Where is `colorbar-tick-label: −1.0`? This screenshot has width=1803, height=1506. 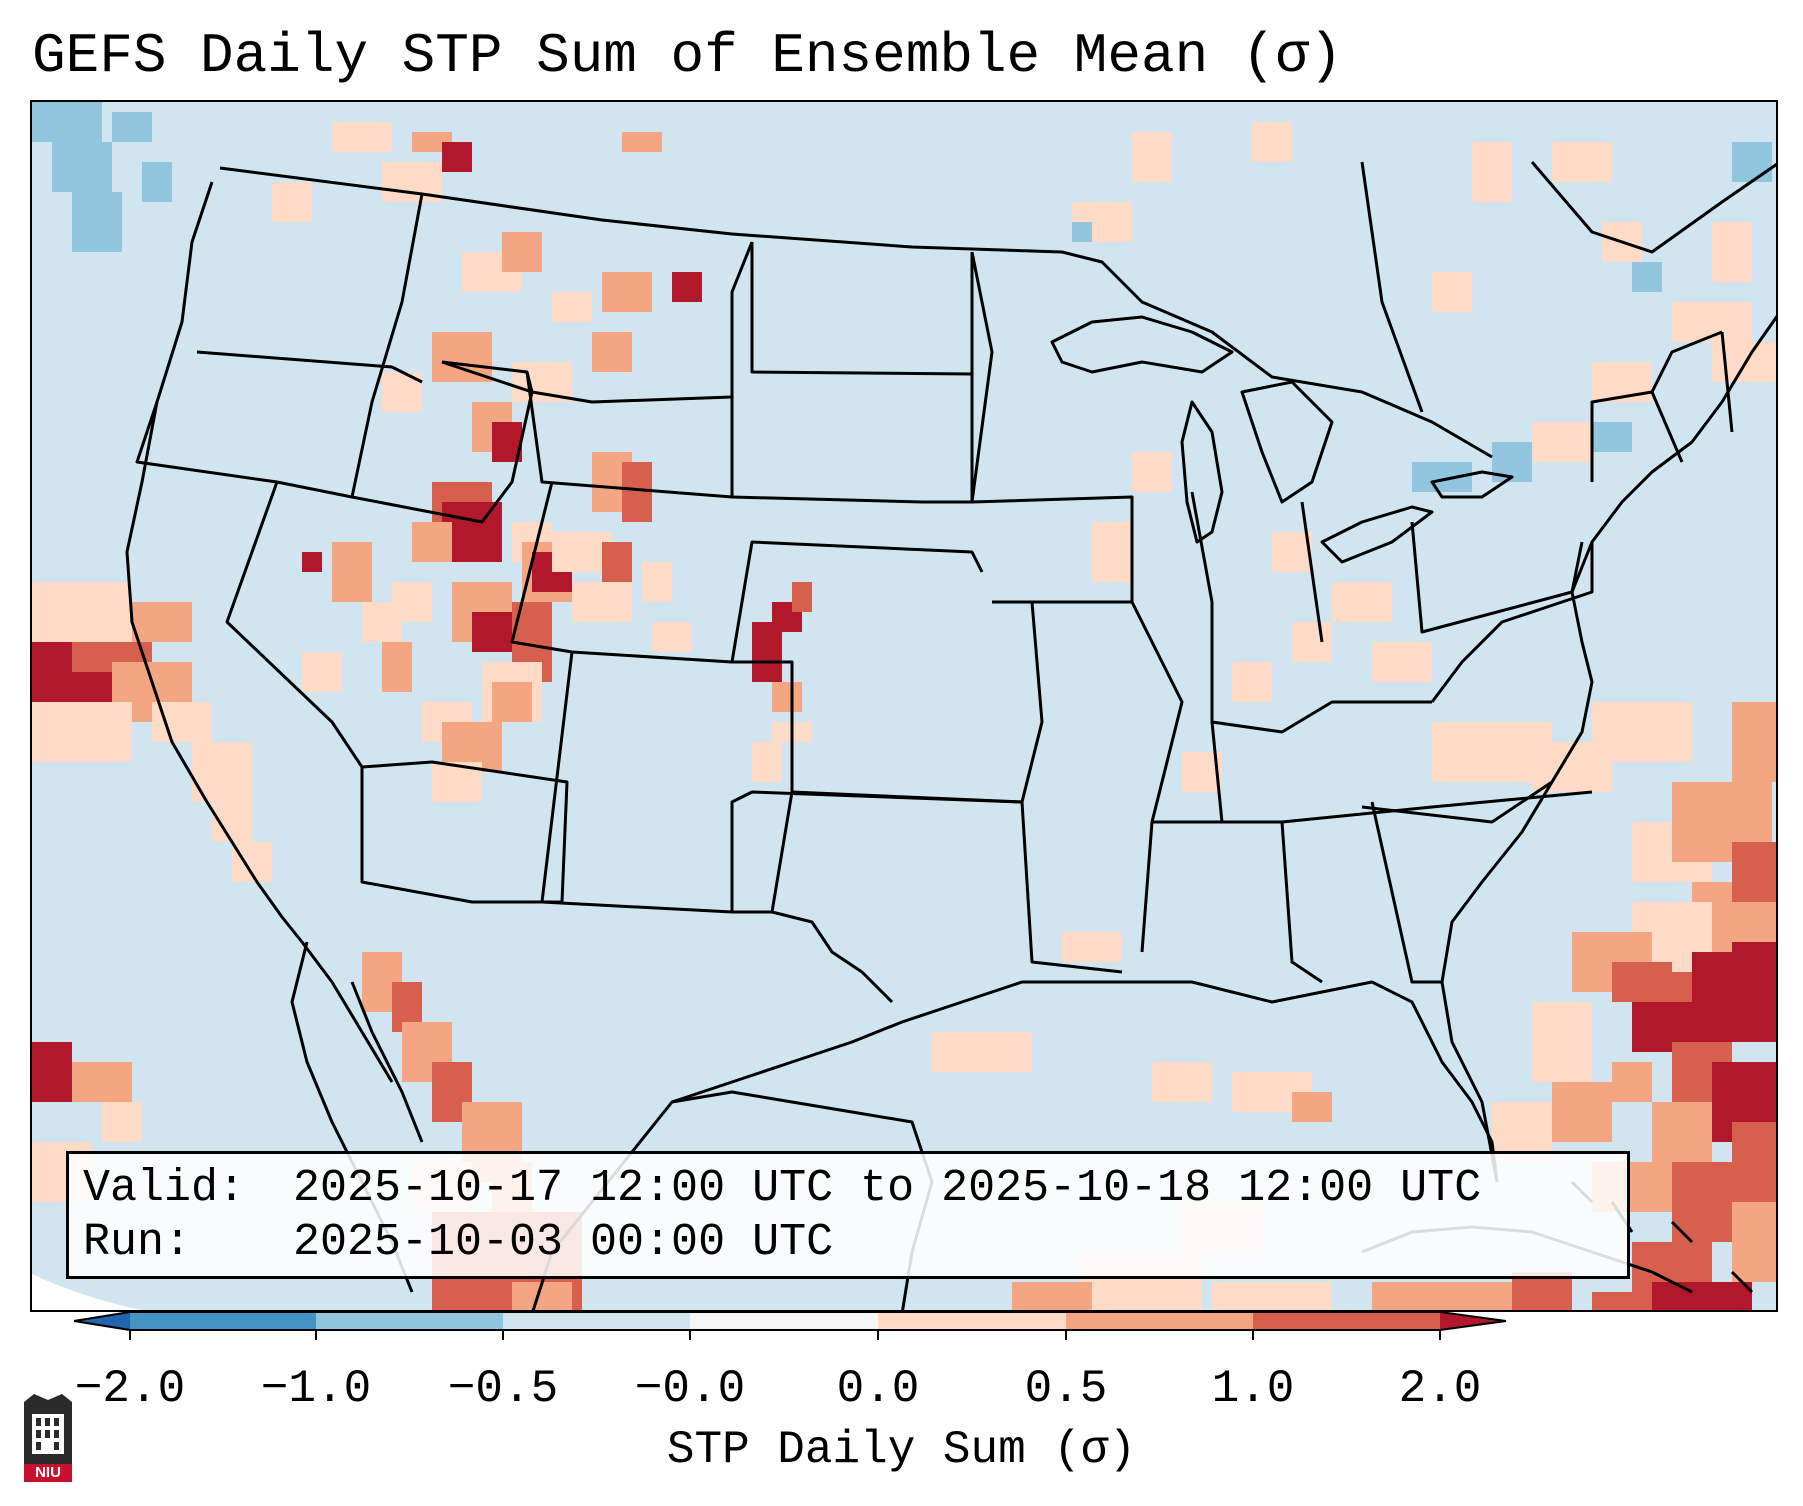
colorbar-tick-label: −1.0 is located at coordinates (316, 1389).